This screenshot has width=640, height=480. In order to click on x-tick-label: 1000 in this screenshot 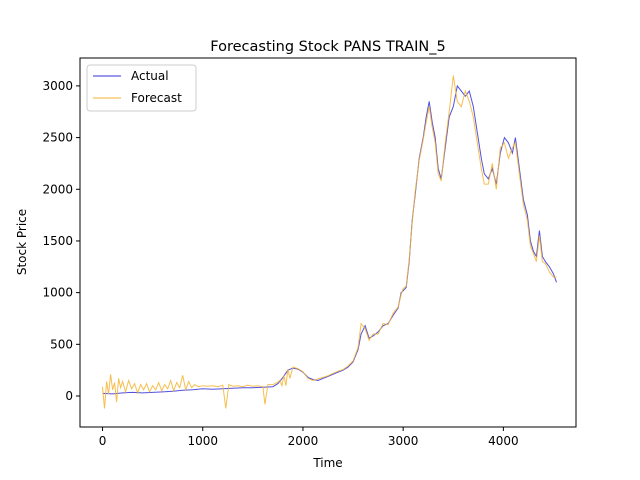, I will do `click(202, 441)`.